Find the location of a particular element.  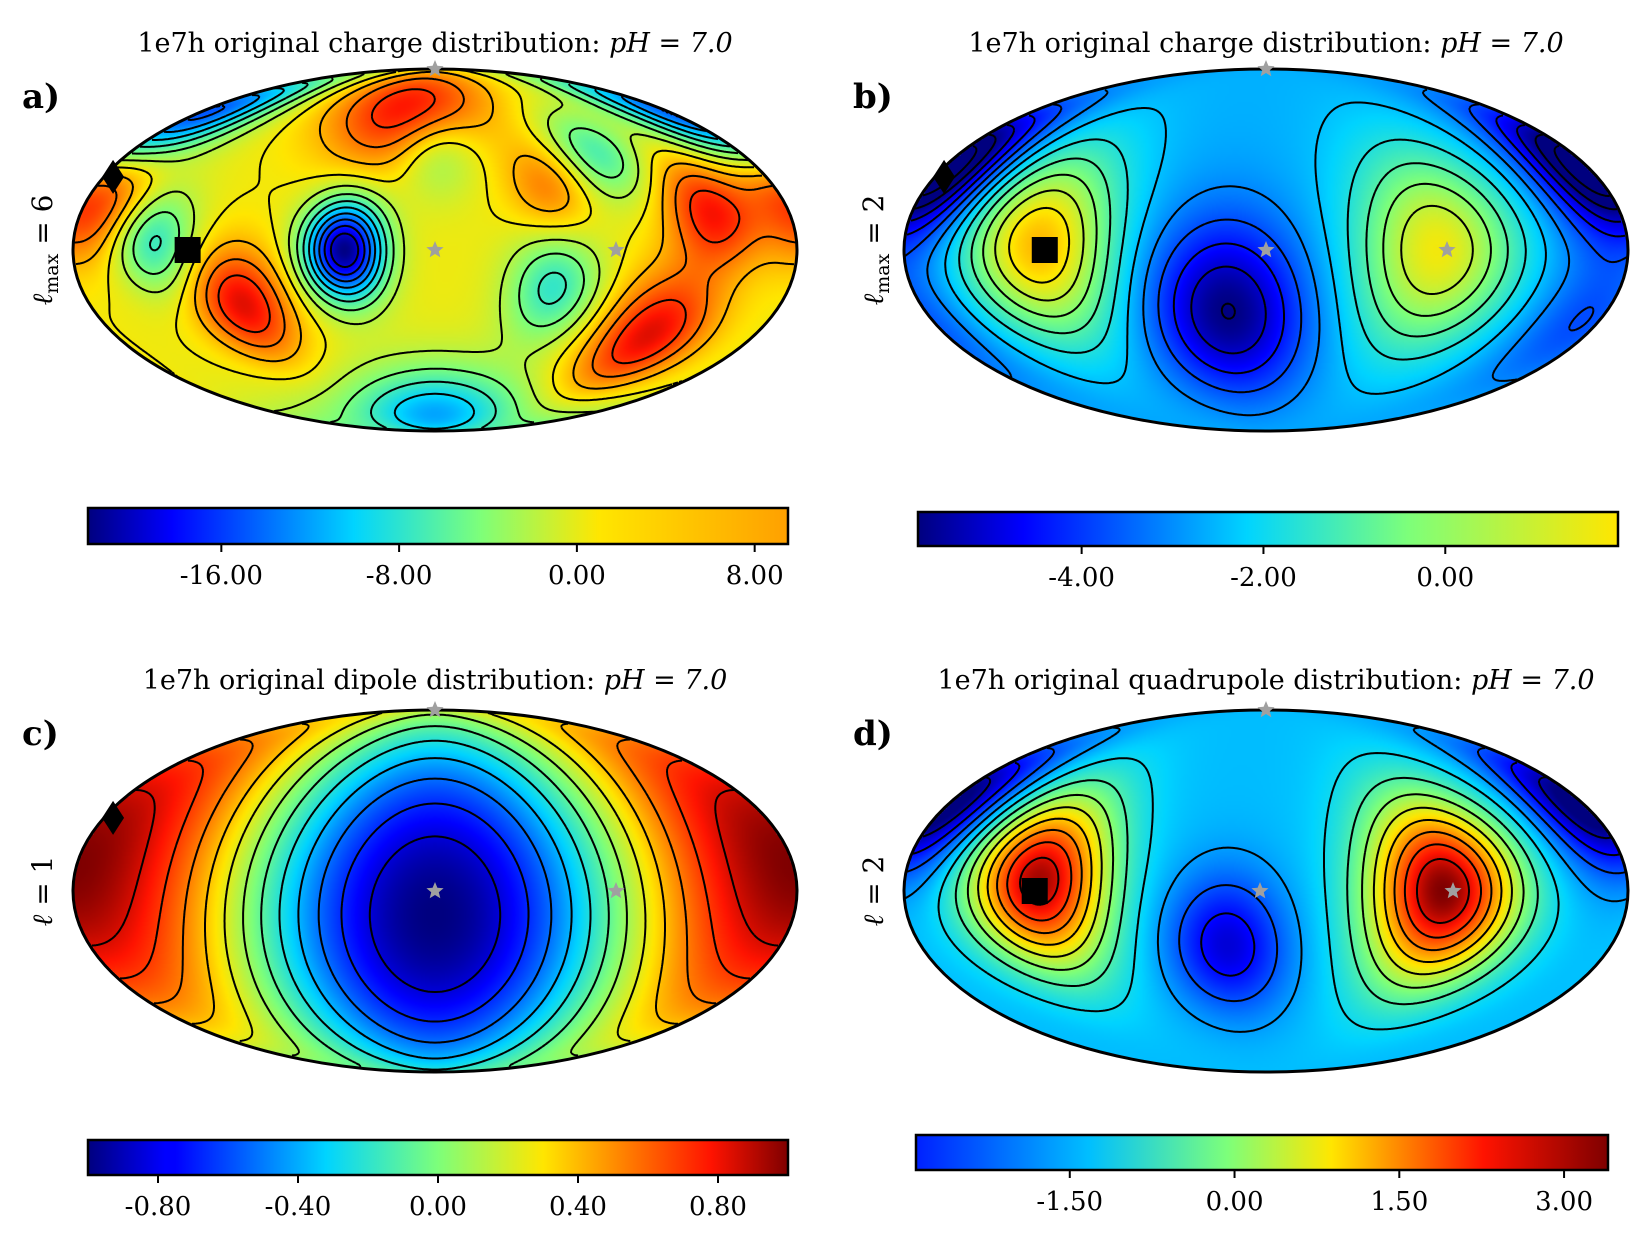

panel-a-markers is located at coordinates (363, 161).